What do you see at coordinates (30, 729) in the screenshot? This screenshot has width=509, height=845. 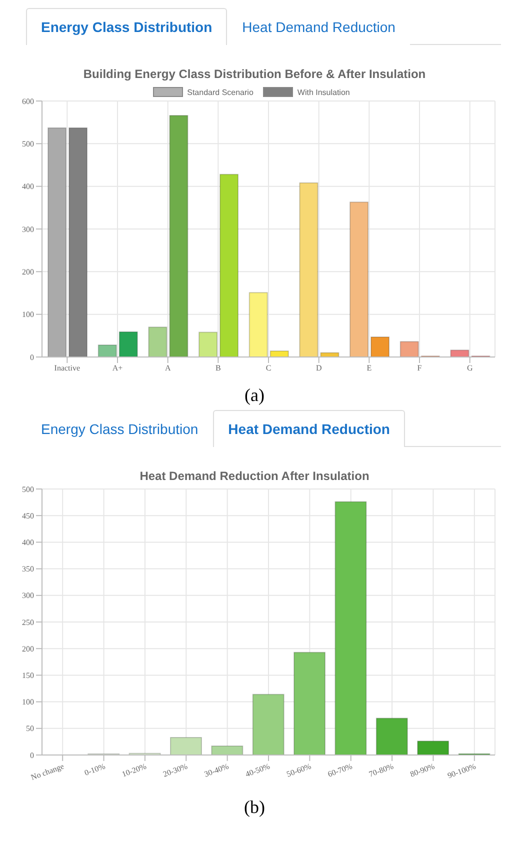 I see `y-tick-label: 50` at bounding box center [30, 729].